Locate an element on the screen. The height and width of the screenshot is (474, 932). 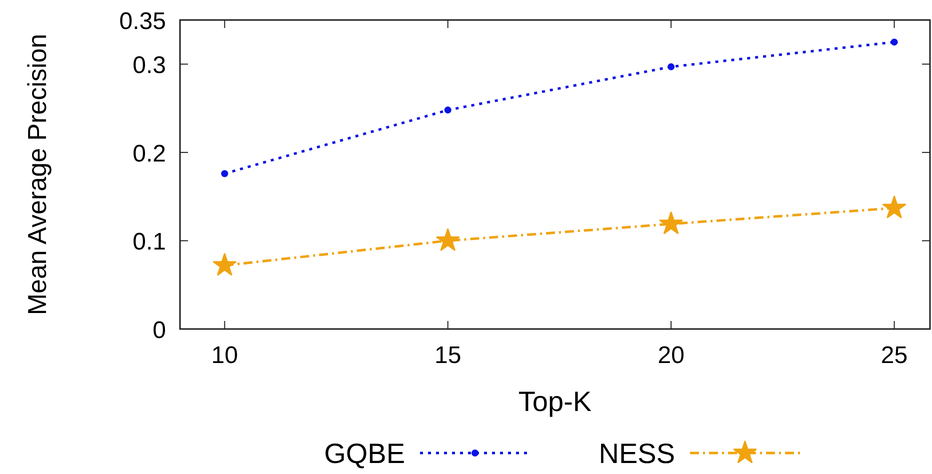
y-tick-label: 0.2 is located at coordinates (149, 154).